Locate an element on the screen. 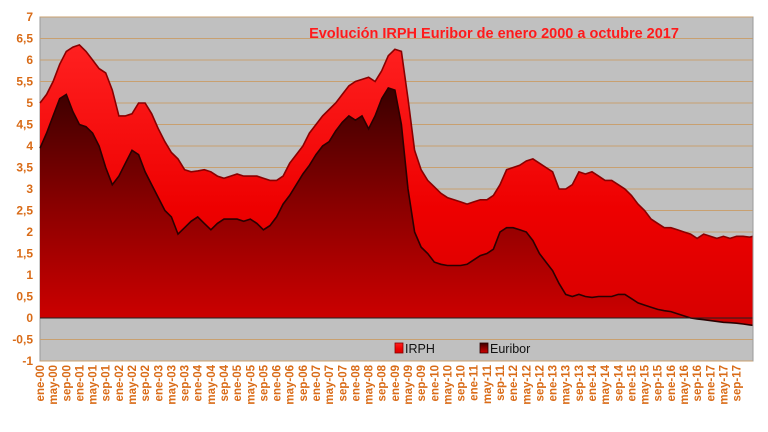 The width and height of the screenshot is (768, 432). x-tick-label: may-00 is located at coordinates (54, 385).